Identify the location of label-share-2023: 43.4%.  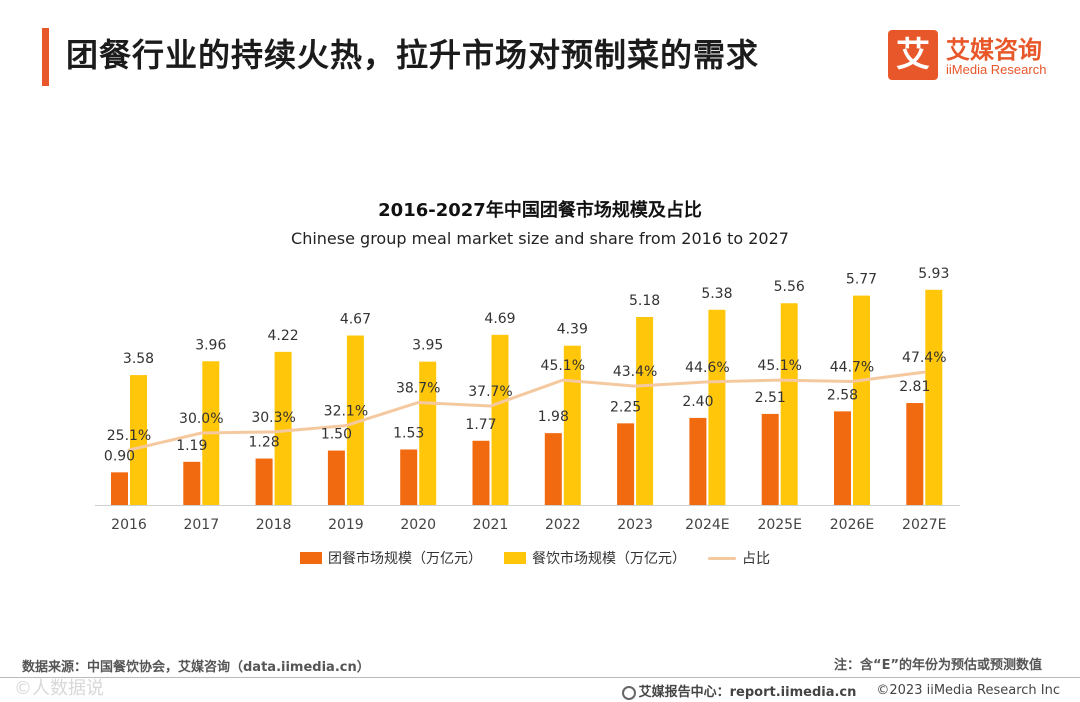
(635, 372).